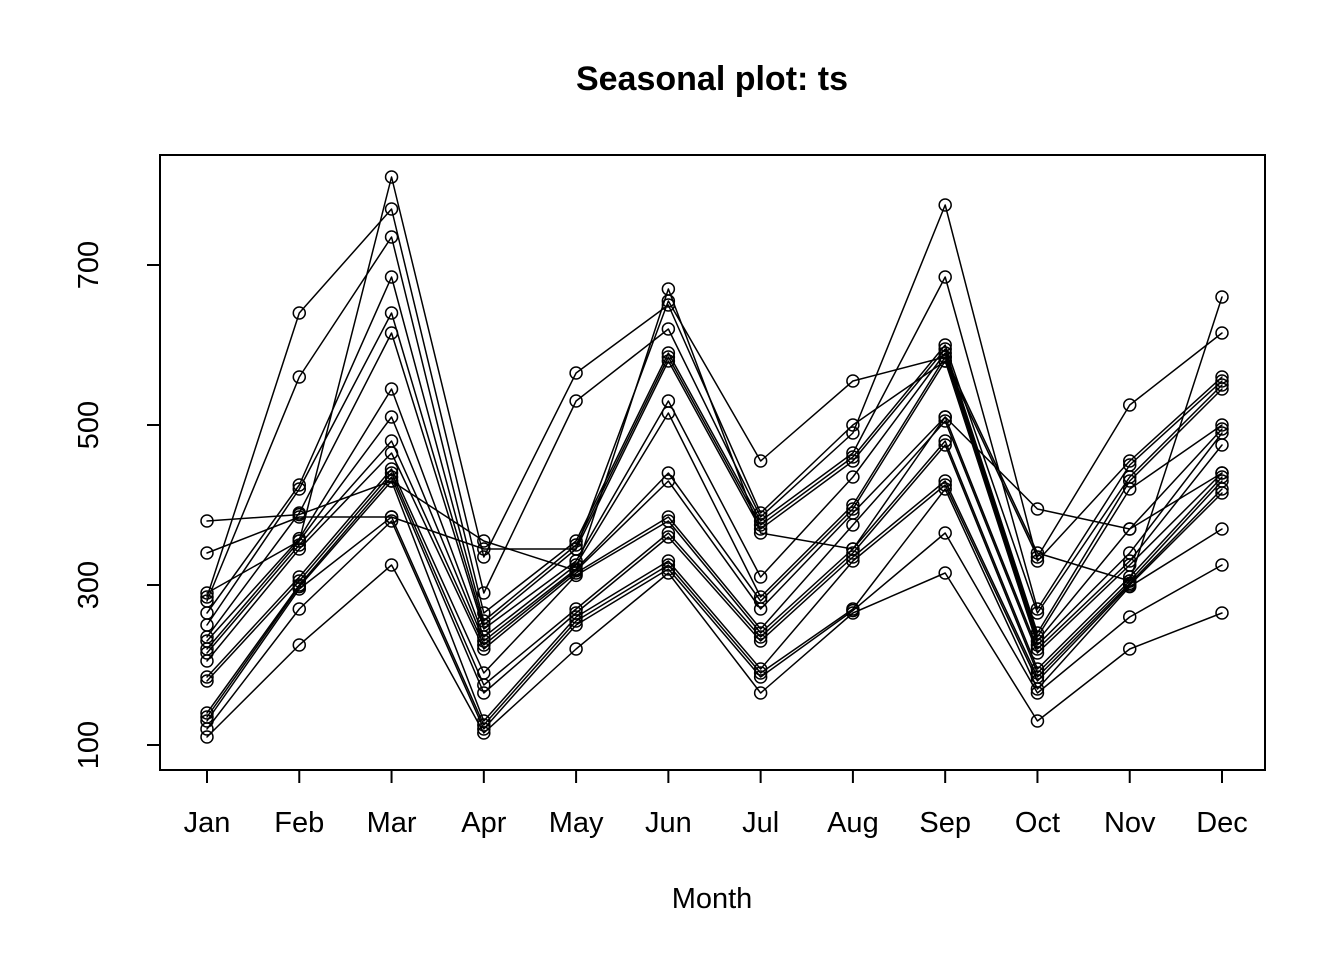  I want to click on x-axis-title: Month, so click(712, 899).